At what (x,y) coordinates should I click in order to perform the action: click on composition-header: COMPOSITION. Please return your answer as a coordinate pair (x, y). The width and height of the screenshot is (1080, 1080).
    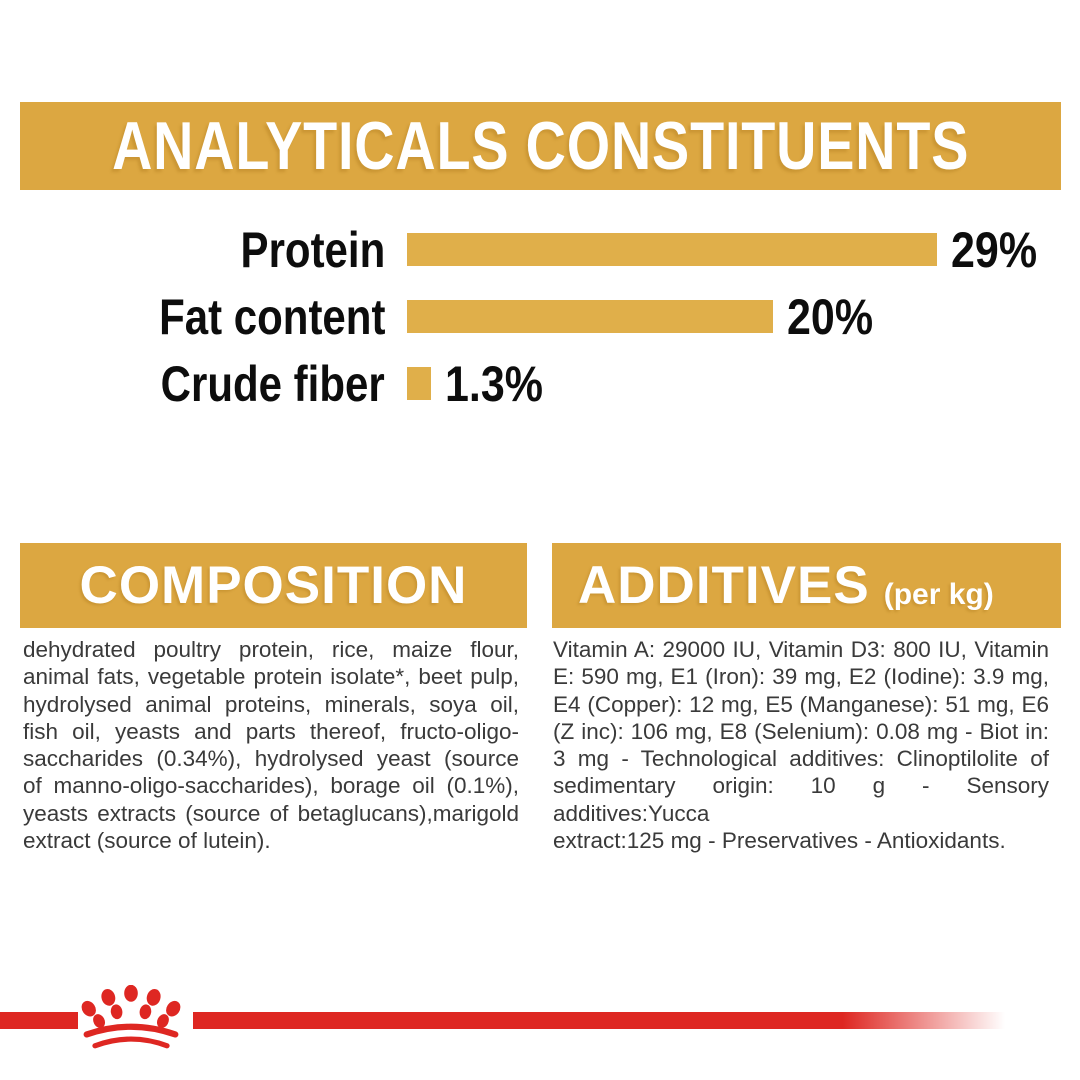
    Looking at the image, I should click on (273, 585).